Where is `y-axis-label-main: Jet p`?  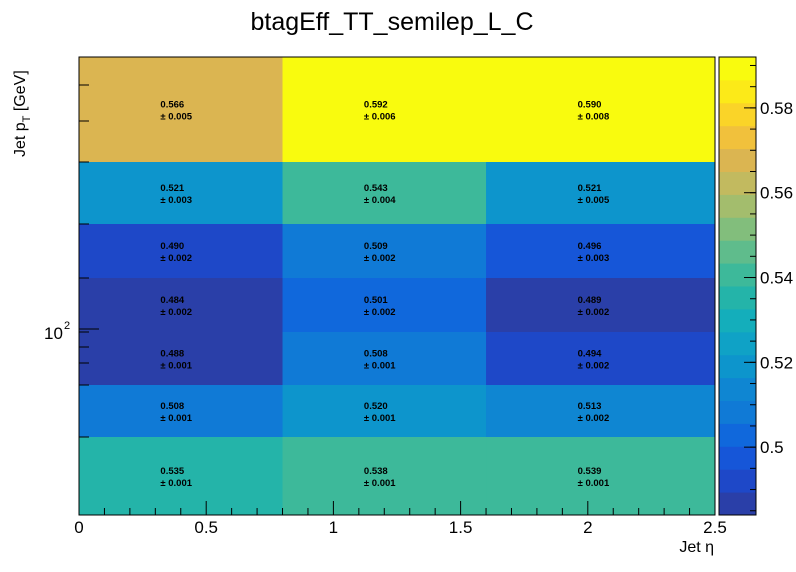
y-axis-label-main: Jet p is located at coordinates (20, 139).